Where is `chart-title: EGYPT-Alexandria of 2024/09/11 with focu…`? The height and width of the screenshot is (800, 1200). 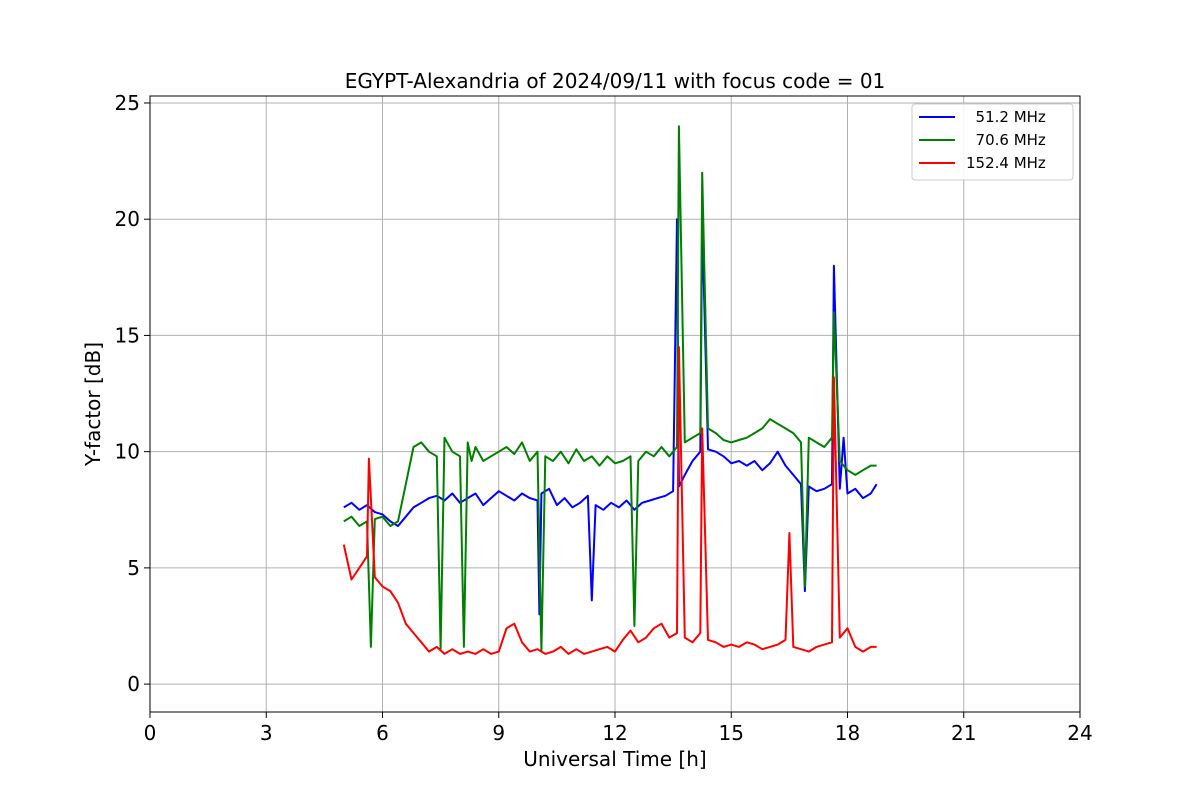
chart-title: EGYPT-Alexandria of 2024/09/11 with focu… is located at coordinates (615, 81).